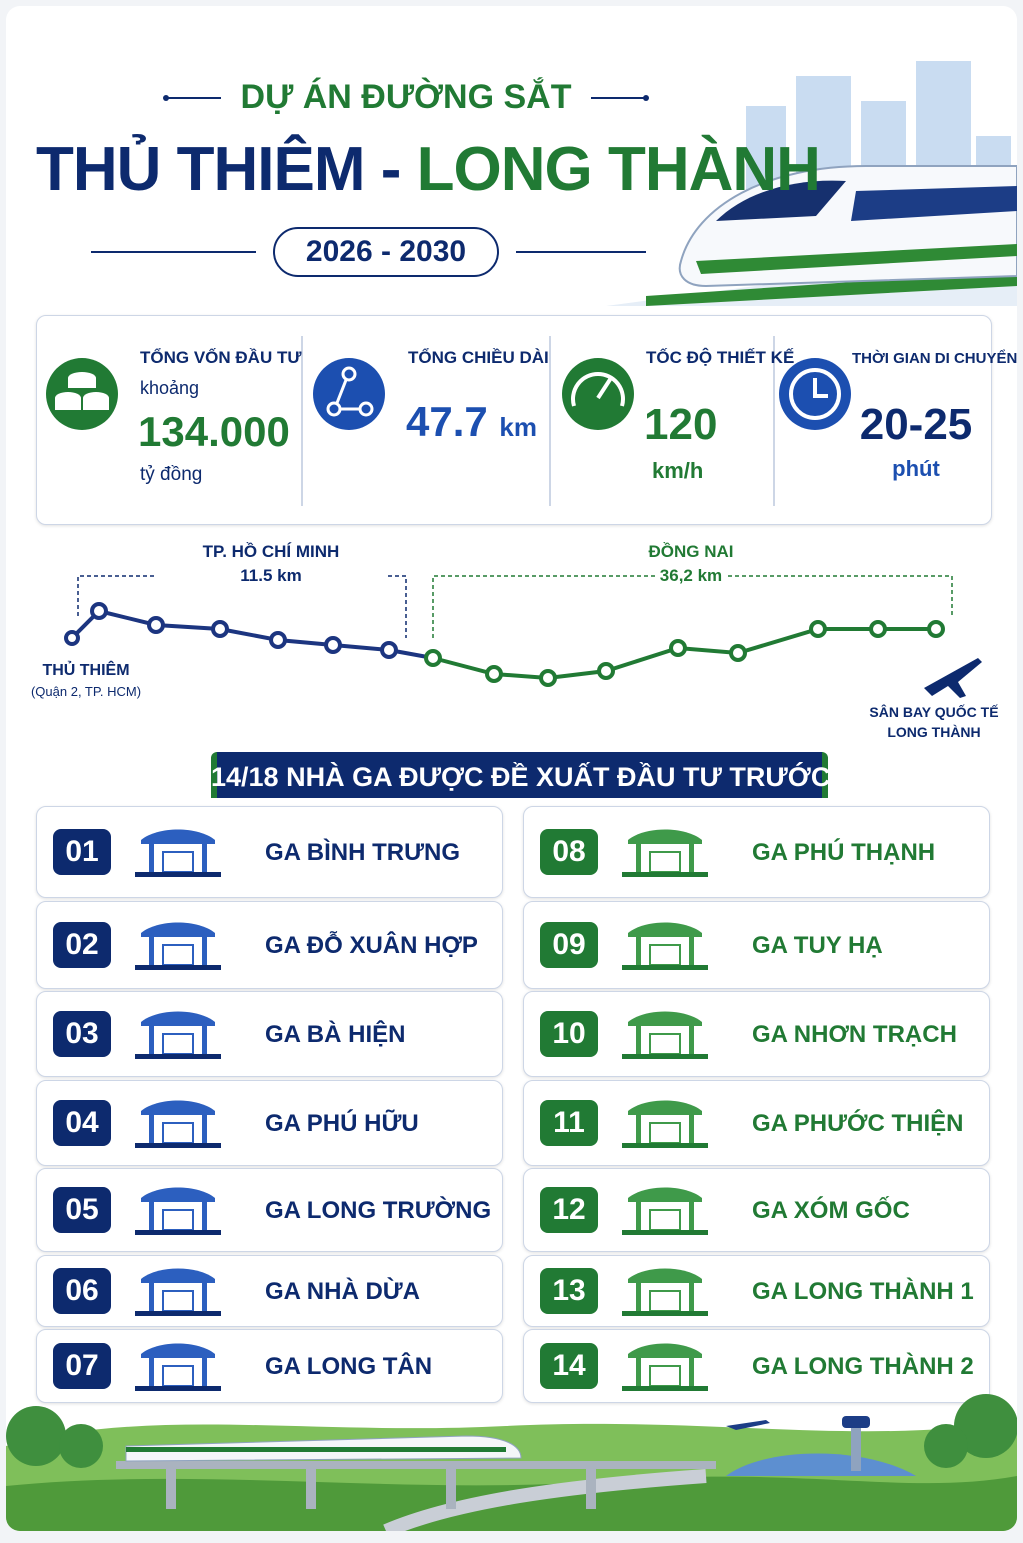 This screenshot has height=1543, width=1023. I want to click on station-card: 03 GA BÀ HIỆN, so click(269, 1034).